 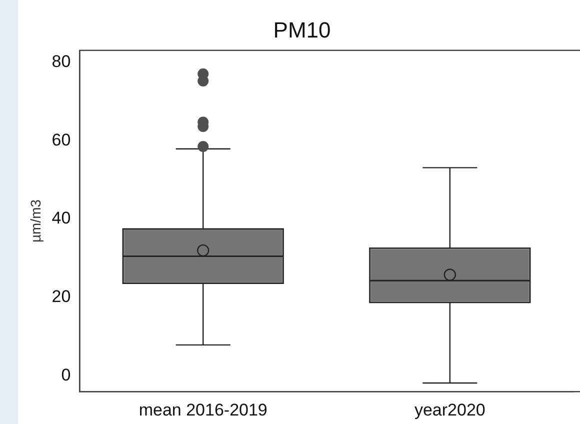 I want to click on y-tick-label: 60, so click(x=61, y=140).